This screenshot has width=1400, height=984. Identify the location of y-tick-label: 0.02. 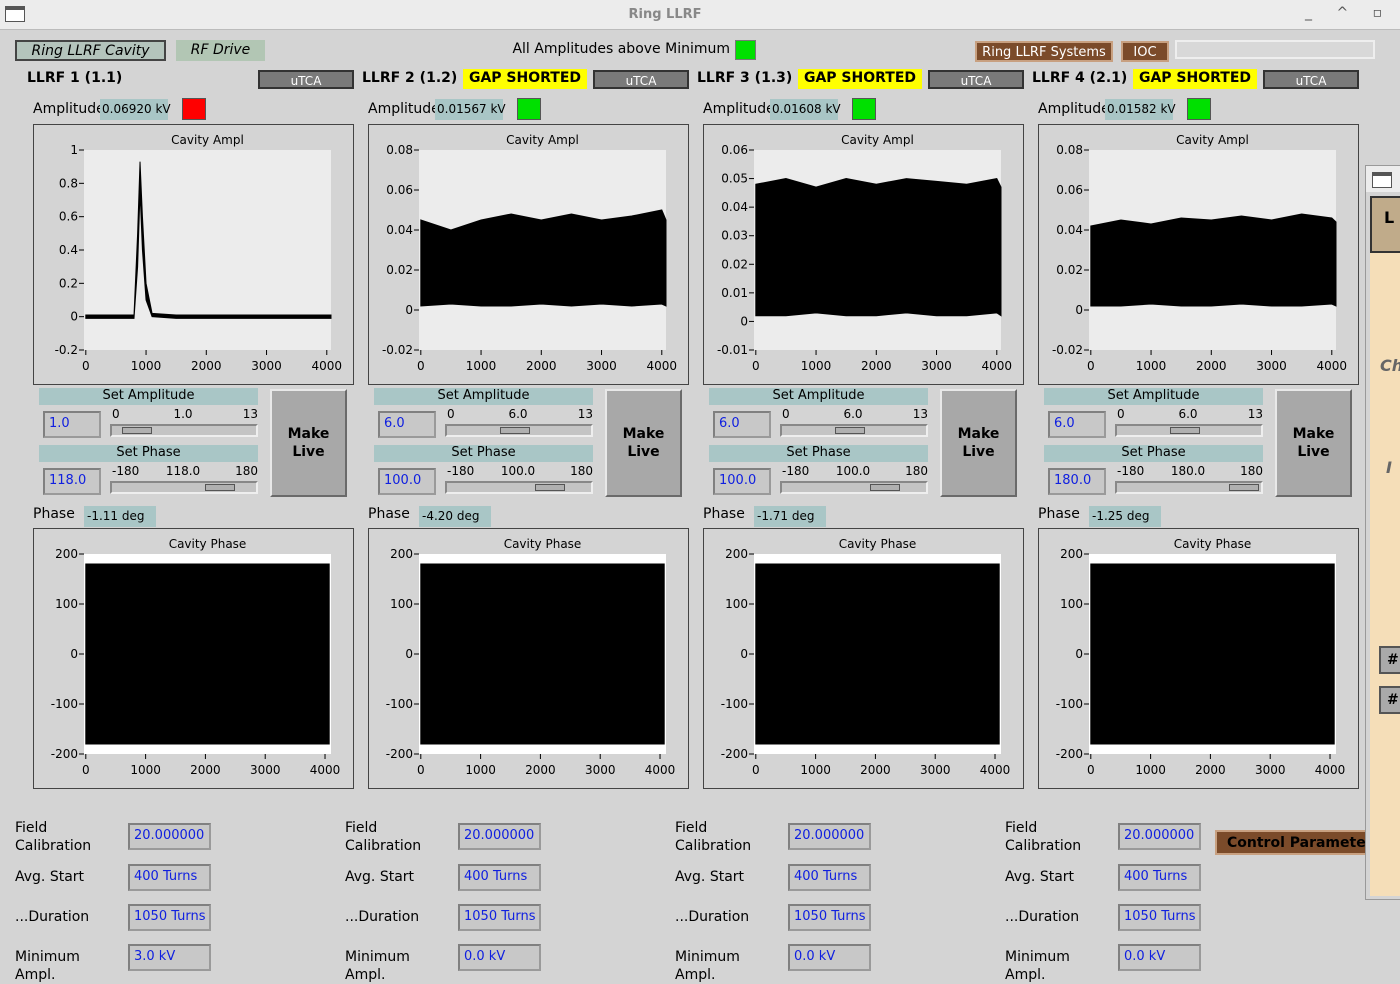
(1069, 270).